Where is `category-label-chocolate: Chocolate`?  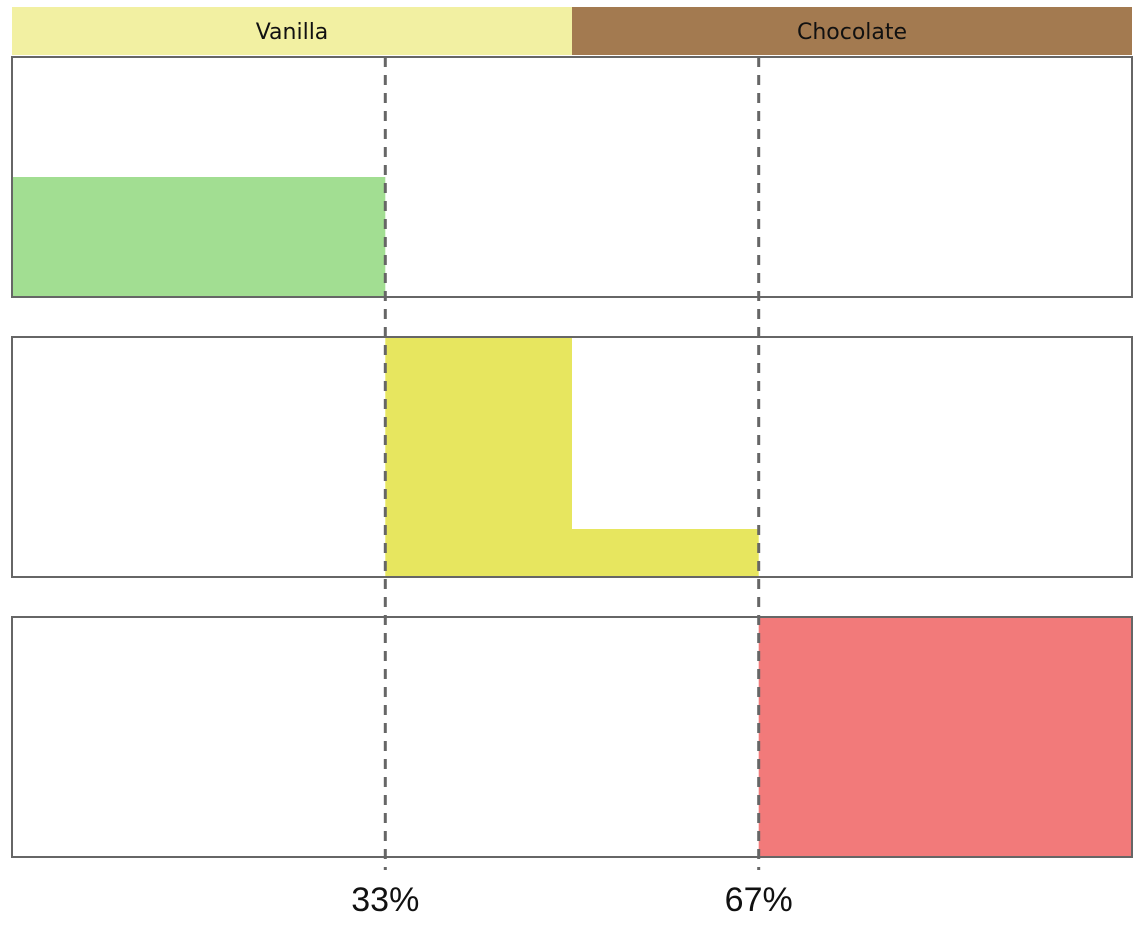
category-label-chocolate: Chocolate is located at coordinates (852, 32).